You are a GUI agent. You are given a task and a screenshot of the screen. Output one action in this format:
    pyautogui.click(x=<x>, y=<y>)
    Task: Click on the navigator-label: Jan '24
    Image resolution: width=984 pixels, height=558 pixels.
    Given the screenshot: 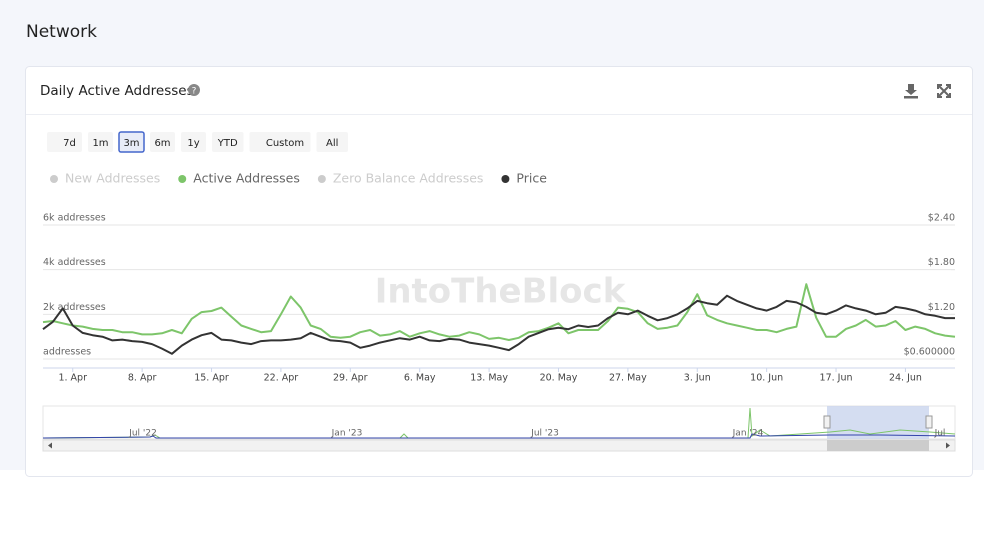 What is the action you would take?
    pyautogui.click(x=748, y=434)
    